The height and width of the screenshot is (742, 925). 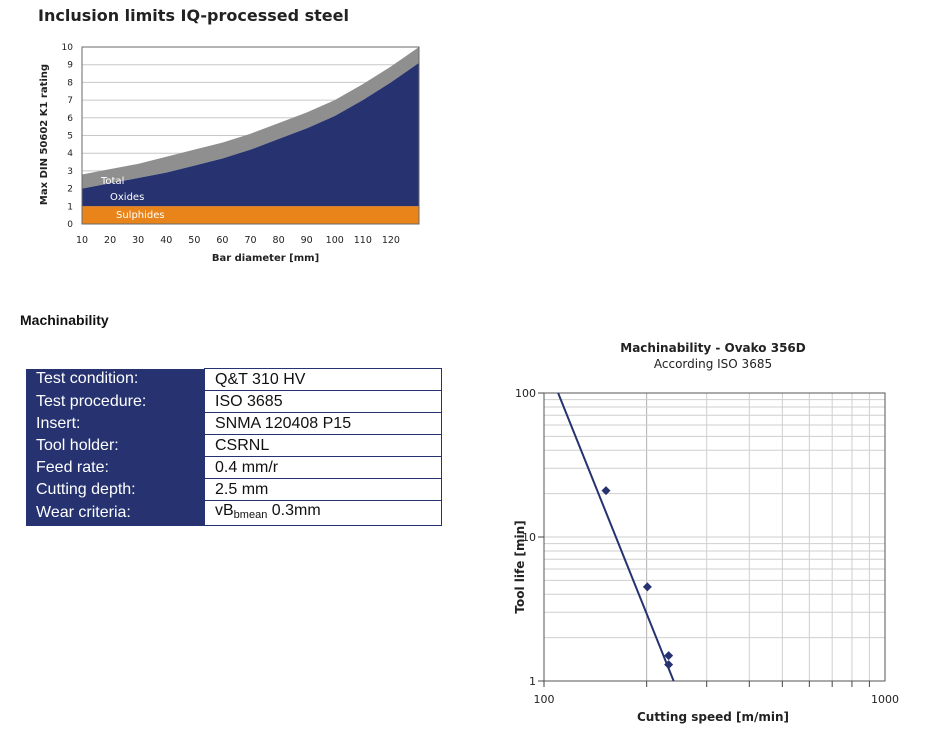 I want to click on y-axis-label: Tool life [min], so click(x=520, y=566).